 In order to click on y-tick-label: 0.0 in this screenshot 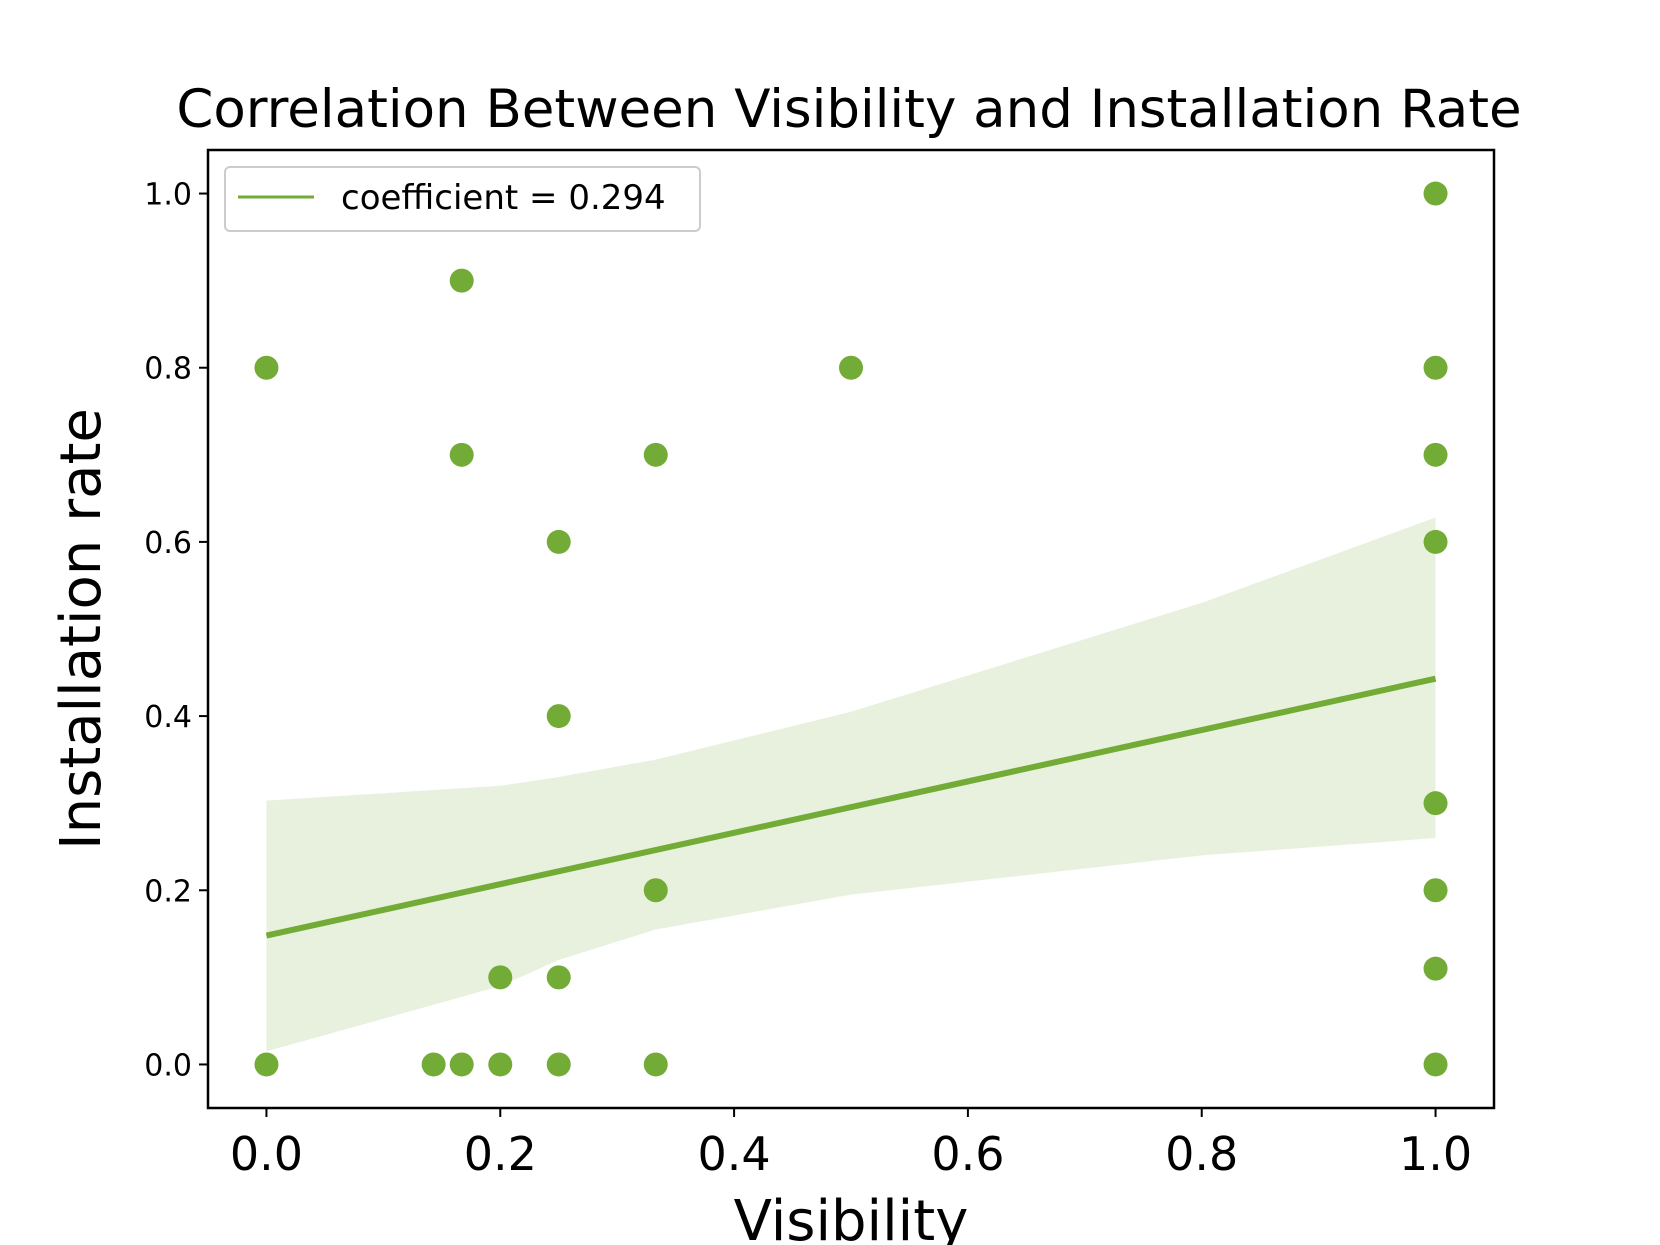, I will do `click(168, 1065)`.